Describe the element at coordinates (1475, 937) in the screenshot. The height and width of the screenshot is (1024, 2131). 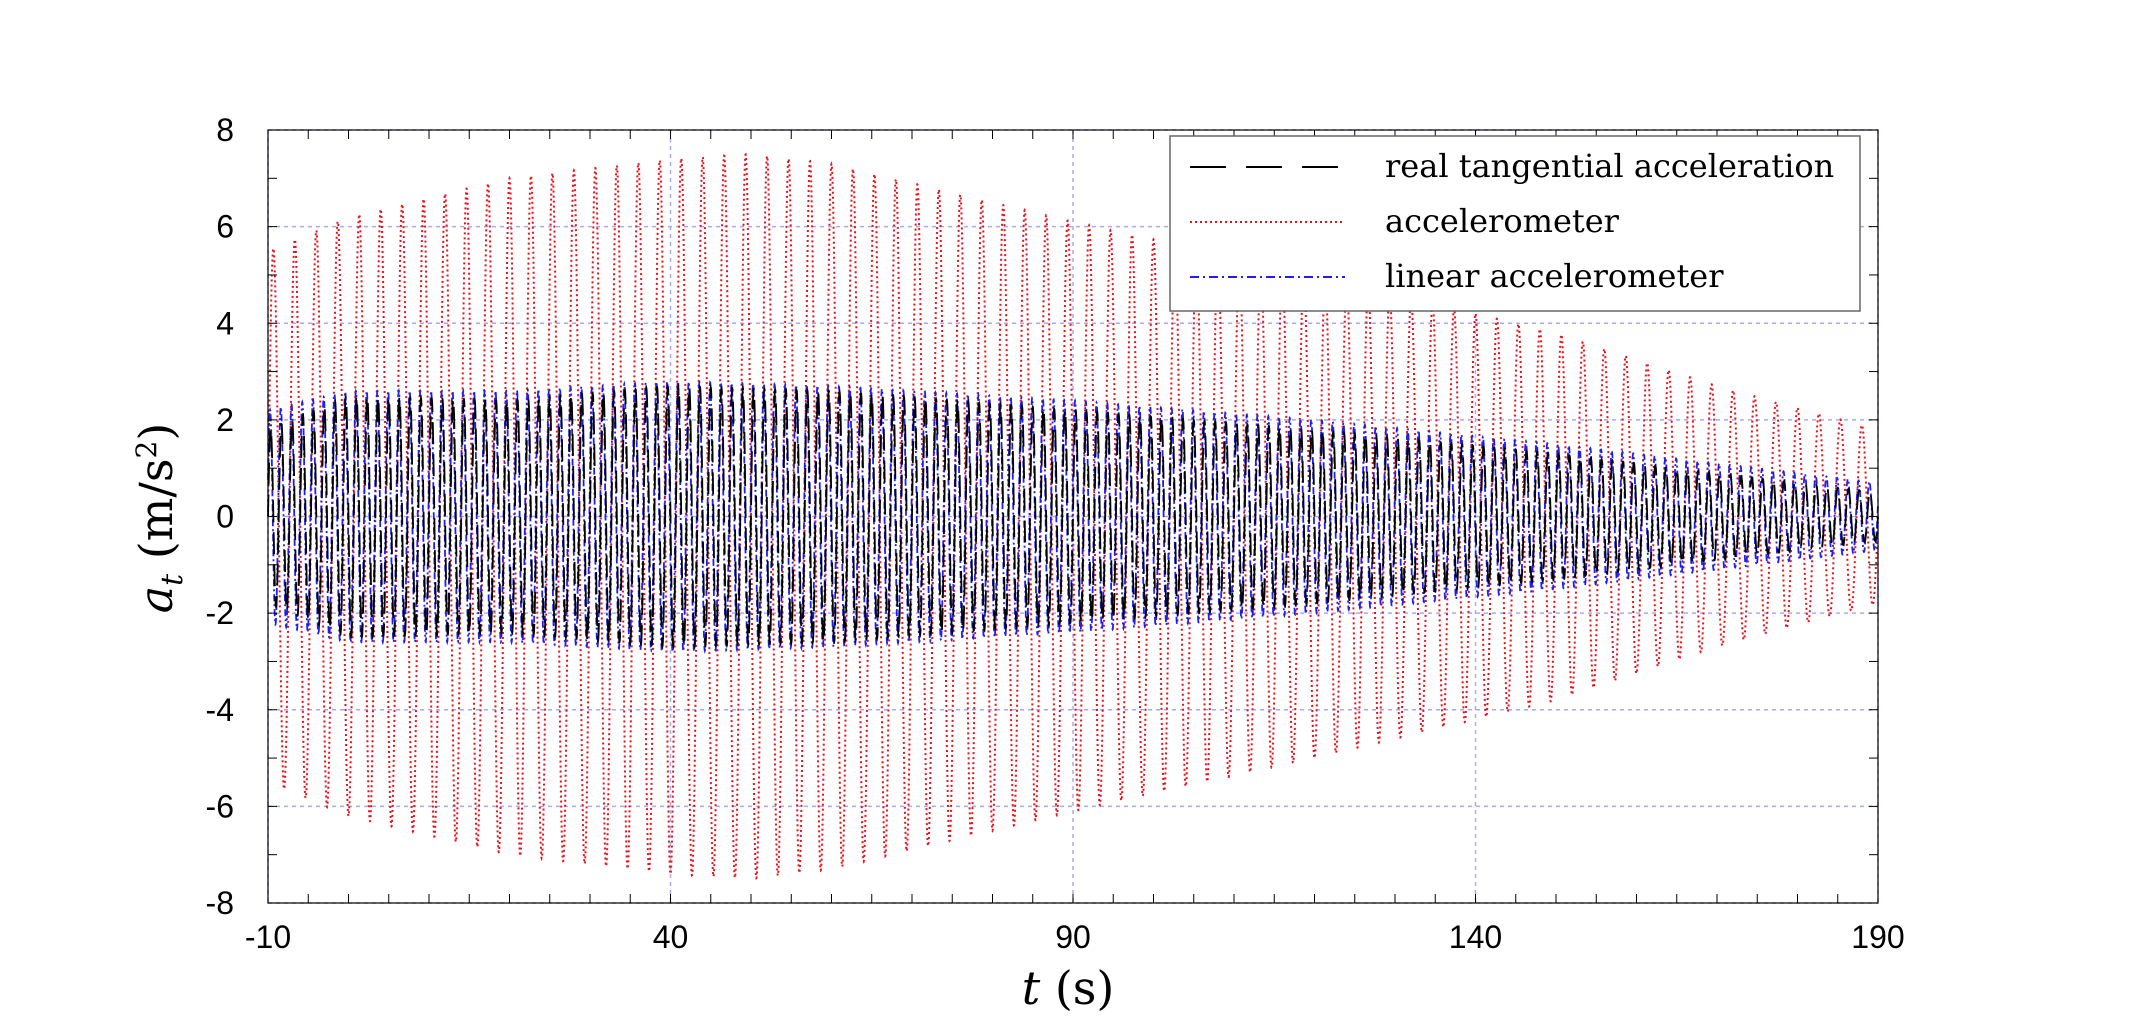
I see `x-tick-label: 140` at that location.